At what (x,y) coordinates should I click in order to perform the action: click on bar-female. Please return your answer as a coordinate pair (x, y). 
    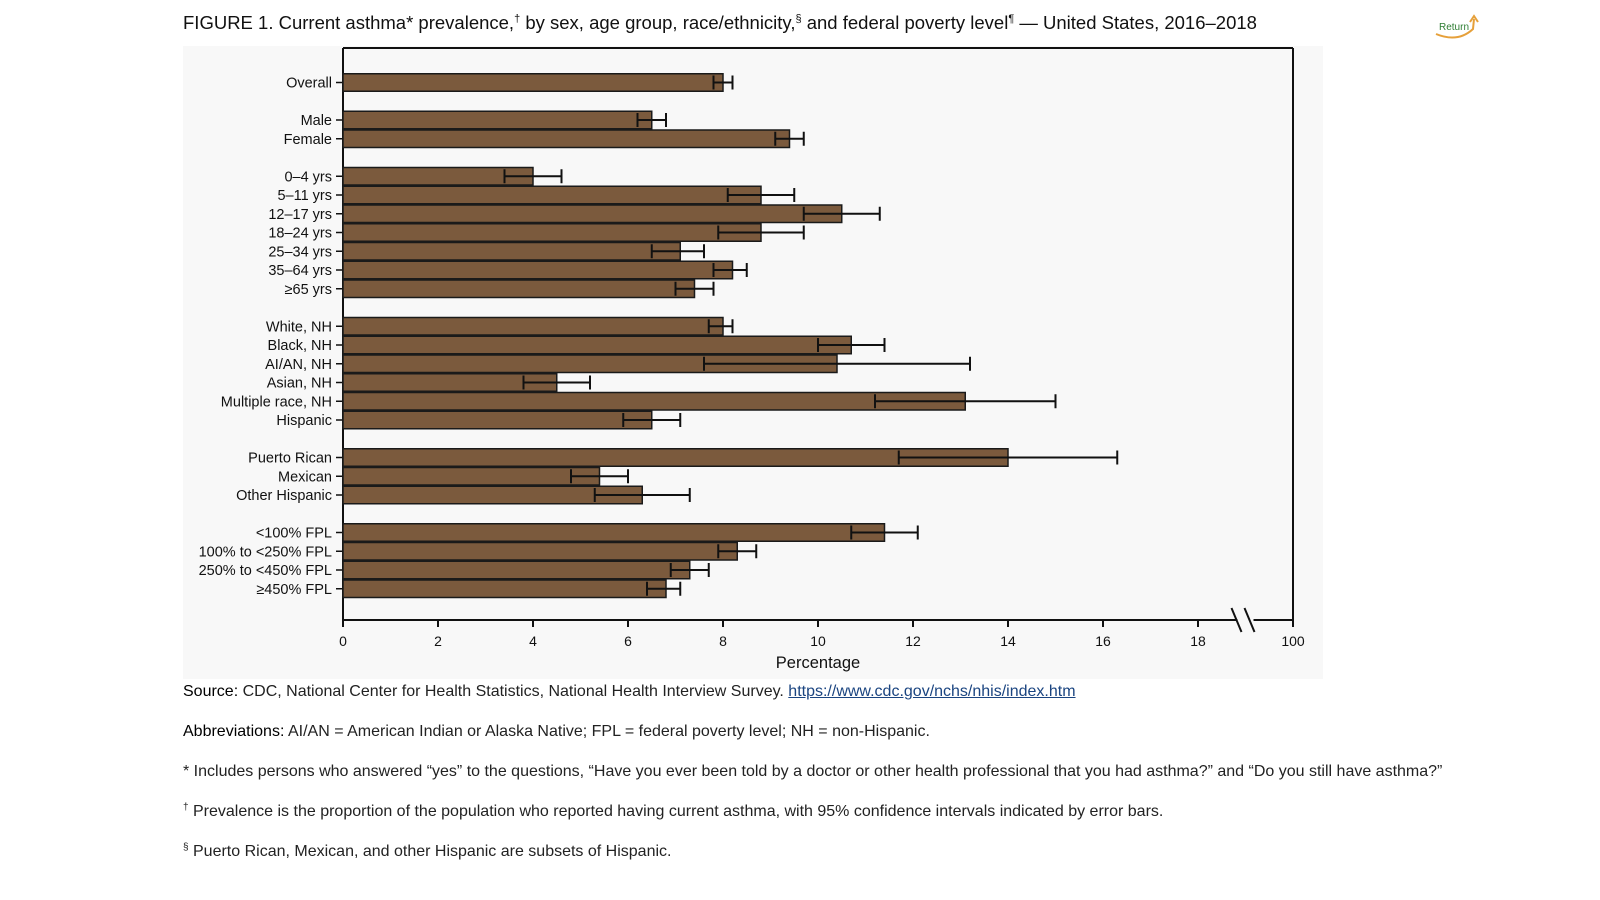
    Looking at the image, I should click on (566, 139).